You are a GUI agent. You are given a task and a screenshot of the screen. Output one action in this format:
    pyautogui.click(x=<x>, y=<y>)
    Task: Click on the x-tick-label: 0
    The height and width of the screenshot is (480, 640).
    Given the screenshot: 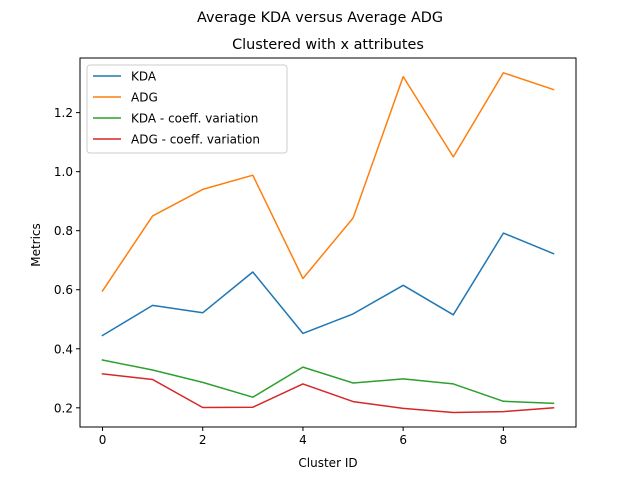 What is the action you would take?
    pyautogui.click(x=103, y=440)
    